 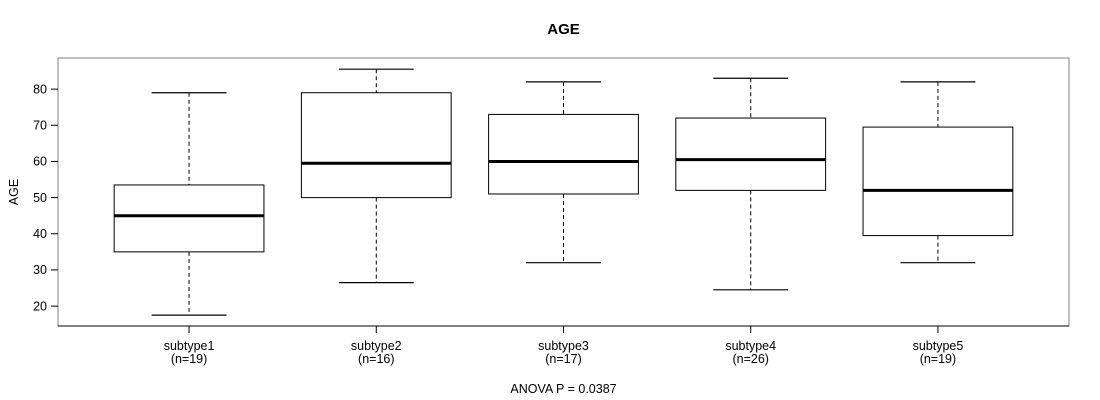 What do you see at coordinates (563, 389) in the screenshot?
I see `anova-p-annotation: ANOVA P = 0.0387` at bounding box center [563, 389].